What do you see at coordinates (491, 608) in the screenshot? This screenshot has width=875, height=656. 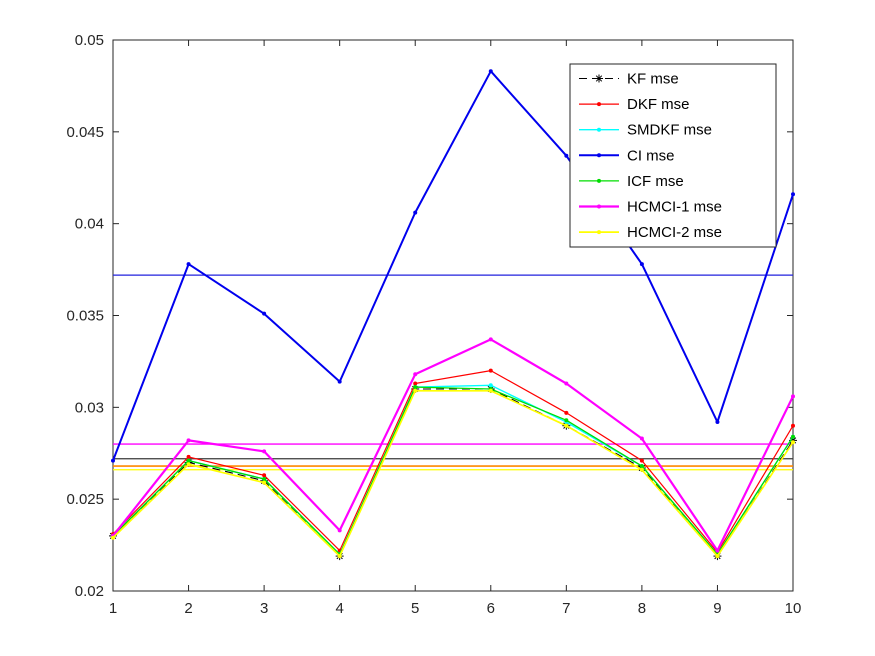 I see `x-tick-label: 6` at bounding box center [491, 608].